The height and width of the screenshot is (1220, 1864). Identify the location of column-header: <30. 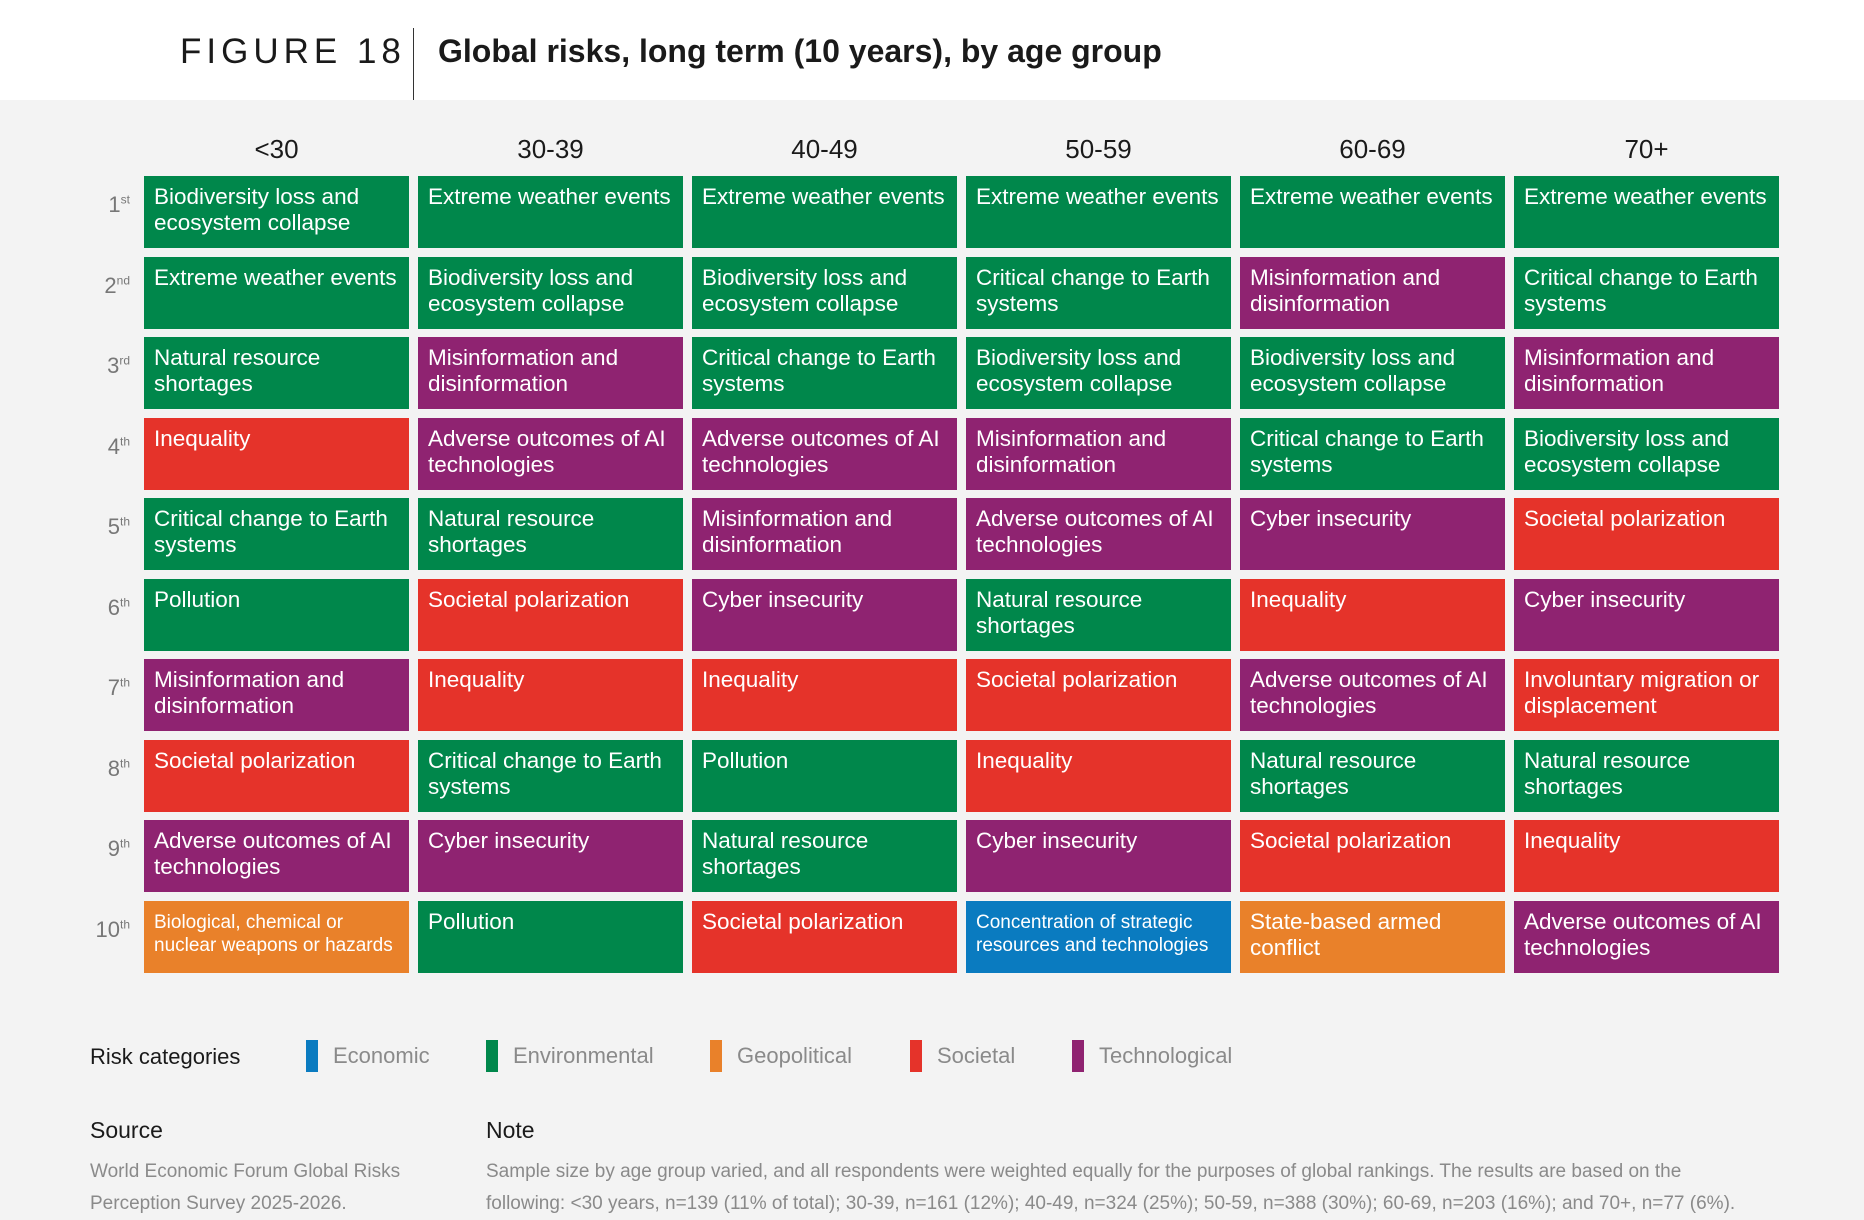
(276, 149).